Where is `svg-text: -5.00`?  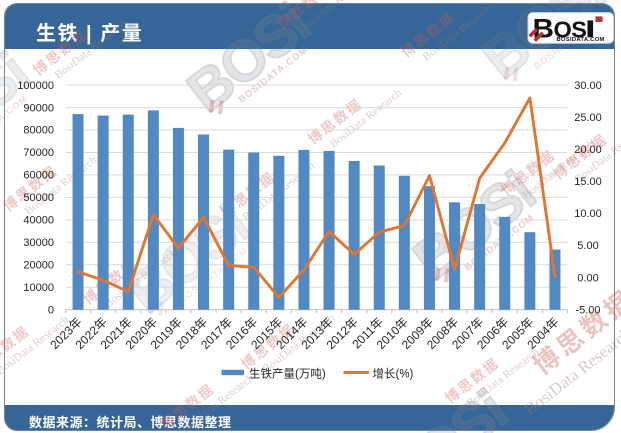
svg-text: -5.00 is located at coordinates (587, 310).